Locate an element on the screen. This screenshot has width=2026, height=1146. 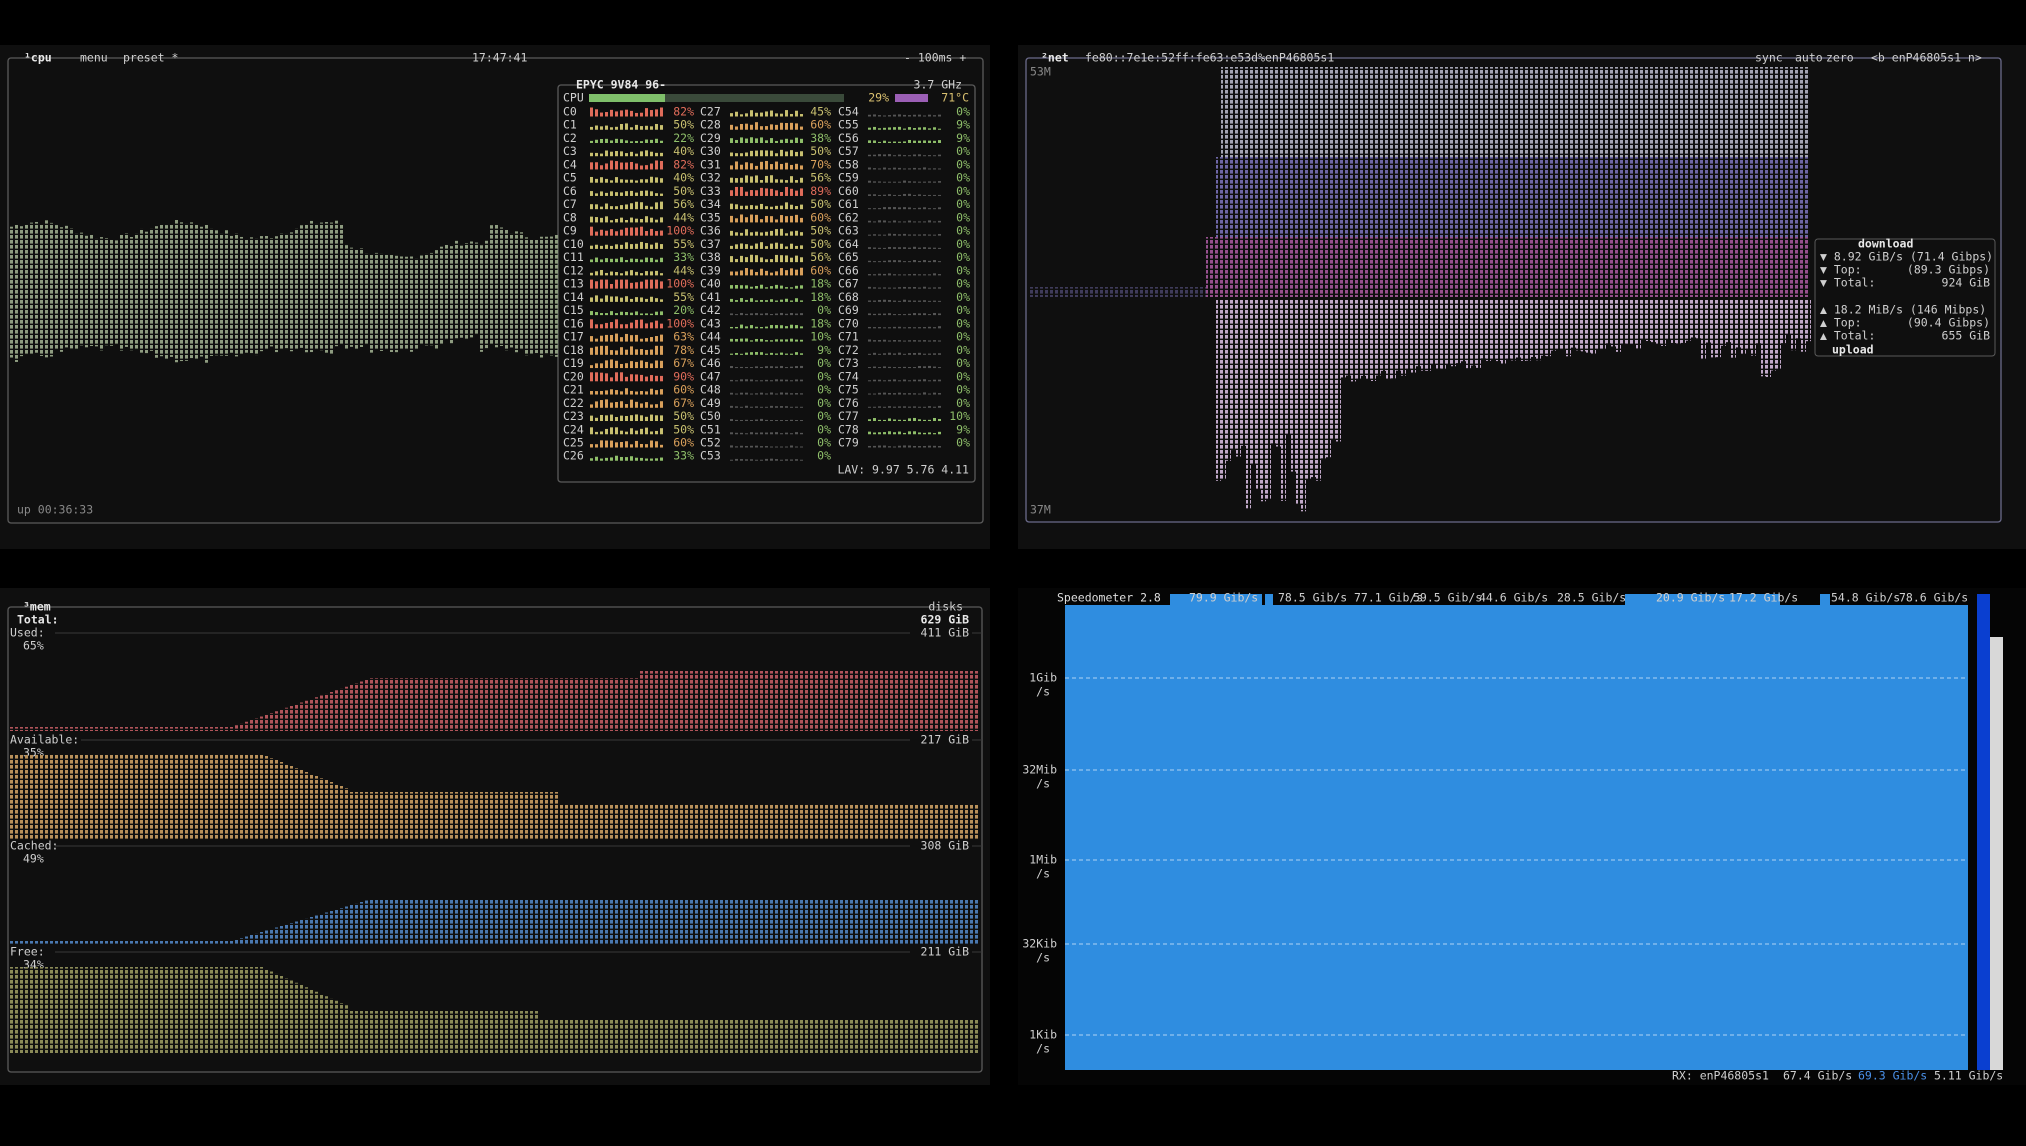
mem-amount: 411 GiB is located at coordinates (945, 633).